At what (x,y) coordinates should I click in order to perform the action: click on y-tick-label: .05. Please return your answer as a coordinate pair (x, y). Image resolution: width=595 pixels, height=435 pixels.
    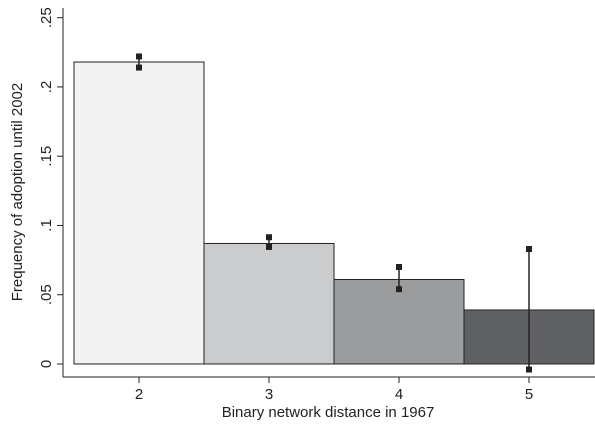
    Looking at the image, I should click on (46, 294).